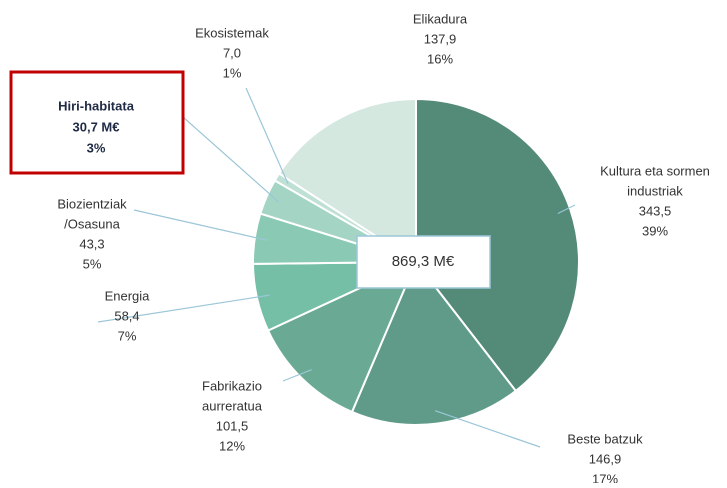 This screenshot has height=488, width=727. What do you see at coordinates (91, 243) in the screenshot?
I see `value-label: 43,3` at bounding box center [91, 243].